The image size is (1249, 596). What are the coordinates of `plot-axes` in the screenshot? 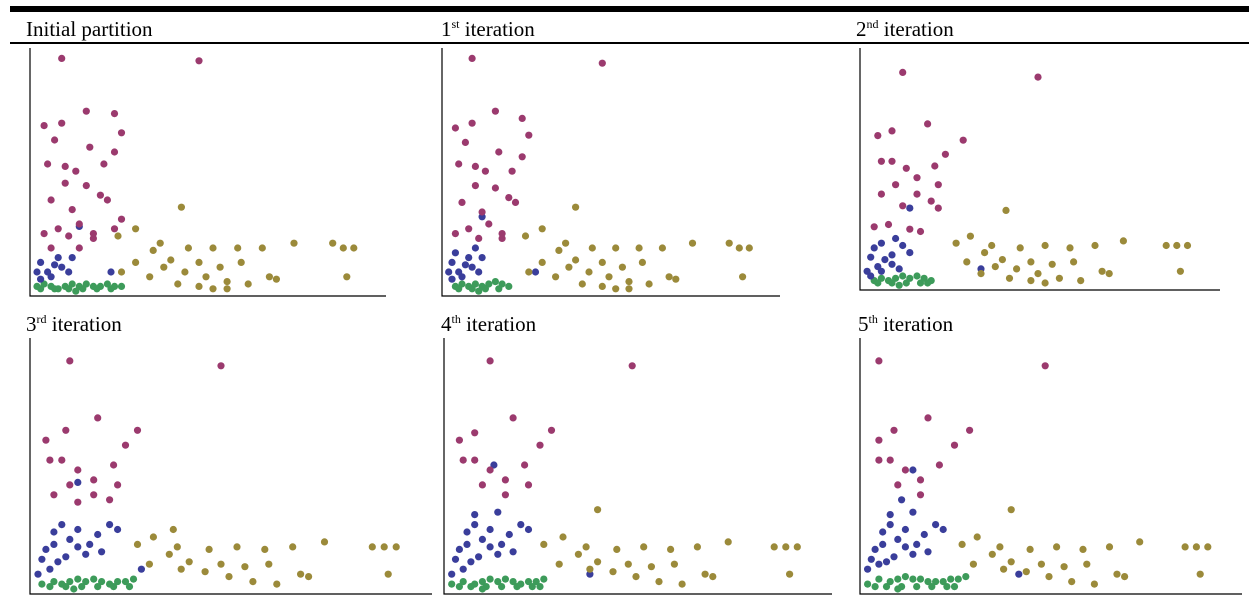 It's located at (207, 172).